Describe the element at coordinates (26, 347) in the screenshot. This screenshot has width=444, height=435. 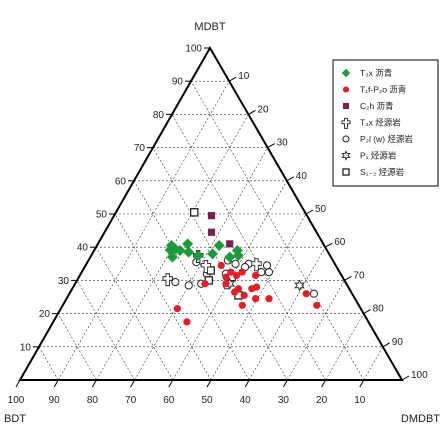
I see `tick-label-mdbt-10: 10` at that location.